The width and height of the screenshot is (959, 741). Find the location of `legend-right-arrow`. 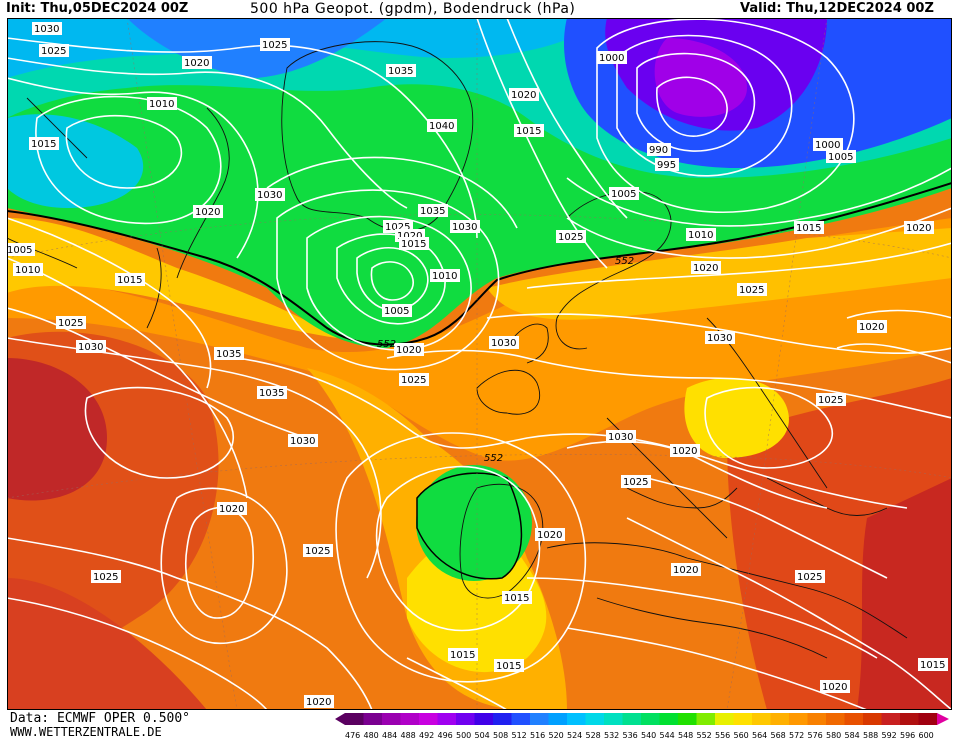

legend-right-arrow is located at coordinates (943, 719).